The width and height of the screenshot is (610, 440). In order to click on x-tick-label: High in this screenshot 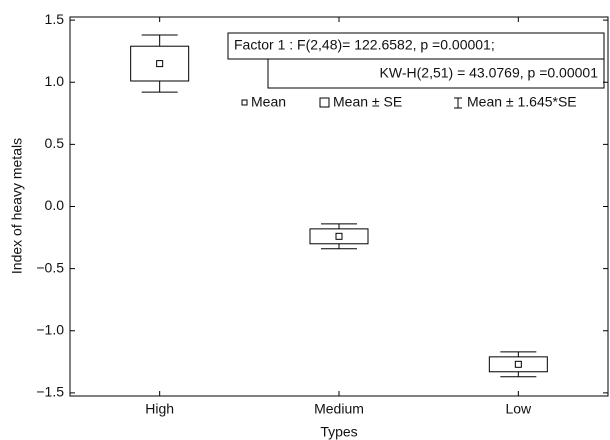, I will do `click(159, 409)`.